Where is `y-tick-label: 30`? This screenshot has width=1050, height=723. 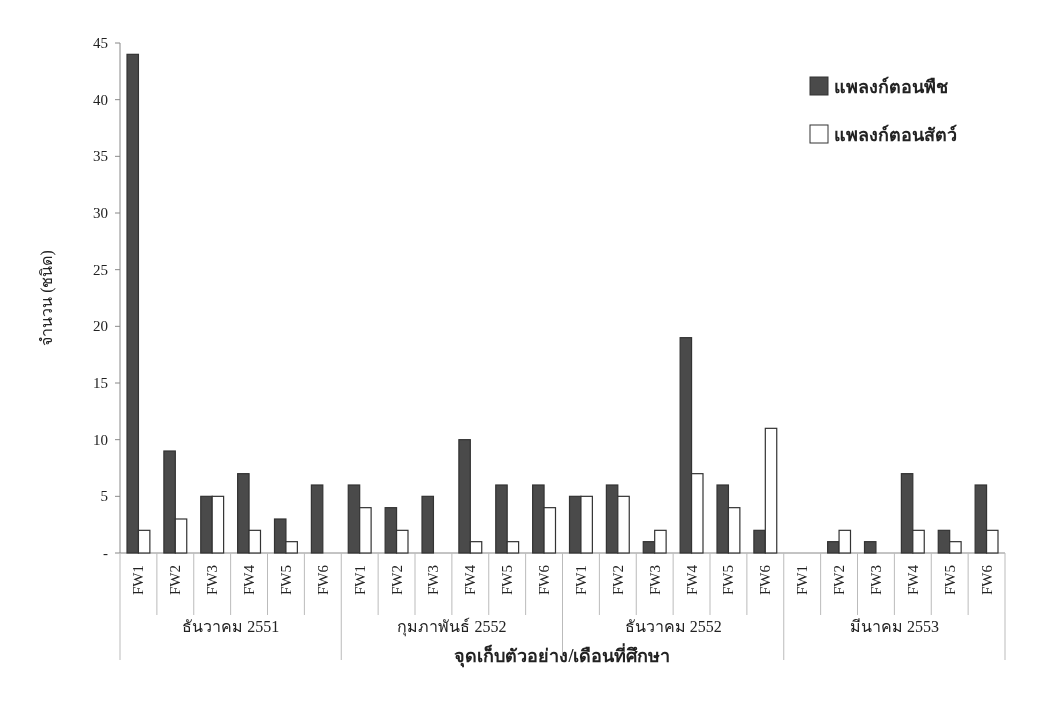
y-tick-label: 30 is located at coordinates (100, 213).